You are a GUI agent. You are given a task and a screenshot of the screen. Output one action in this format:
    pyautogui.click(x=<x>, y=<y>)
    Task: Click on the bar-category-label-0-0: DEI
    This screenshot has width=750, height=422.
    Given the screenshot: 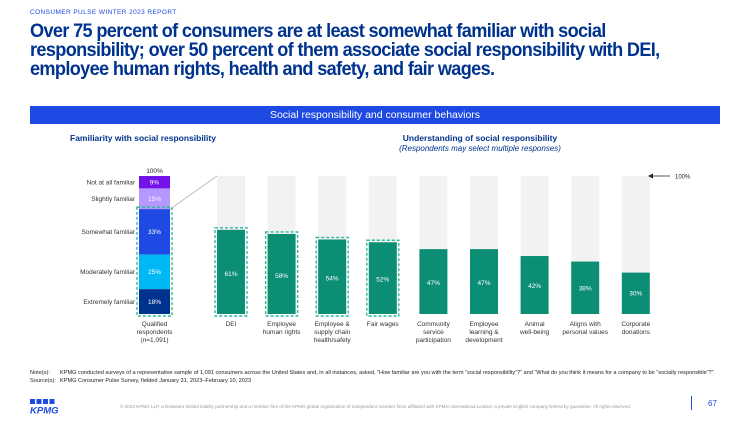 What is the action you would take?
    pyautogui.click(x=231, y=324)
    